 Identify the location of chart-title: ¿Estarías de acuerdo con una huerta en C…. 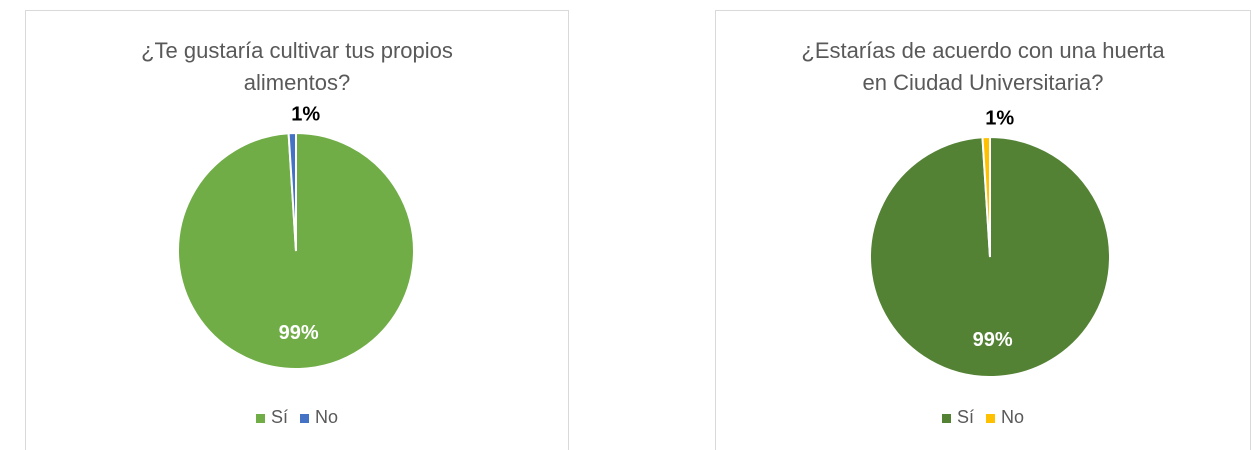
(983, 66).